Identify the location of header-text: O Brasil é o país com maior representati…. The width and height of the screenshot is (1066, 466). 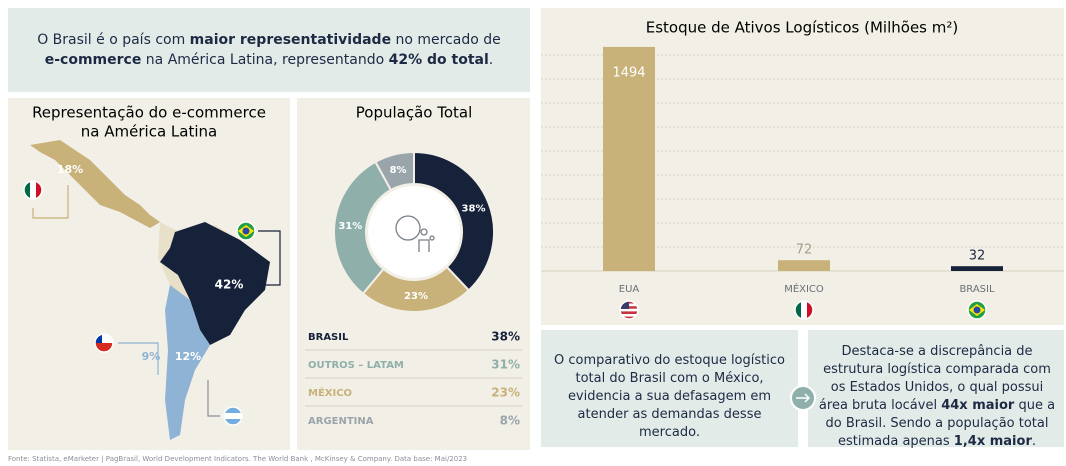
(269, 50).